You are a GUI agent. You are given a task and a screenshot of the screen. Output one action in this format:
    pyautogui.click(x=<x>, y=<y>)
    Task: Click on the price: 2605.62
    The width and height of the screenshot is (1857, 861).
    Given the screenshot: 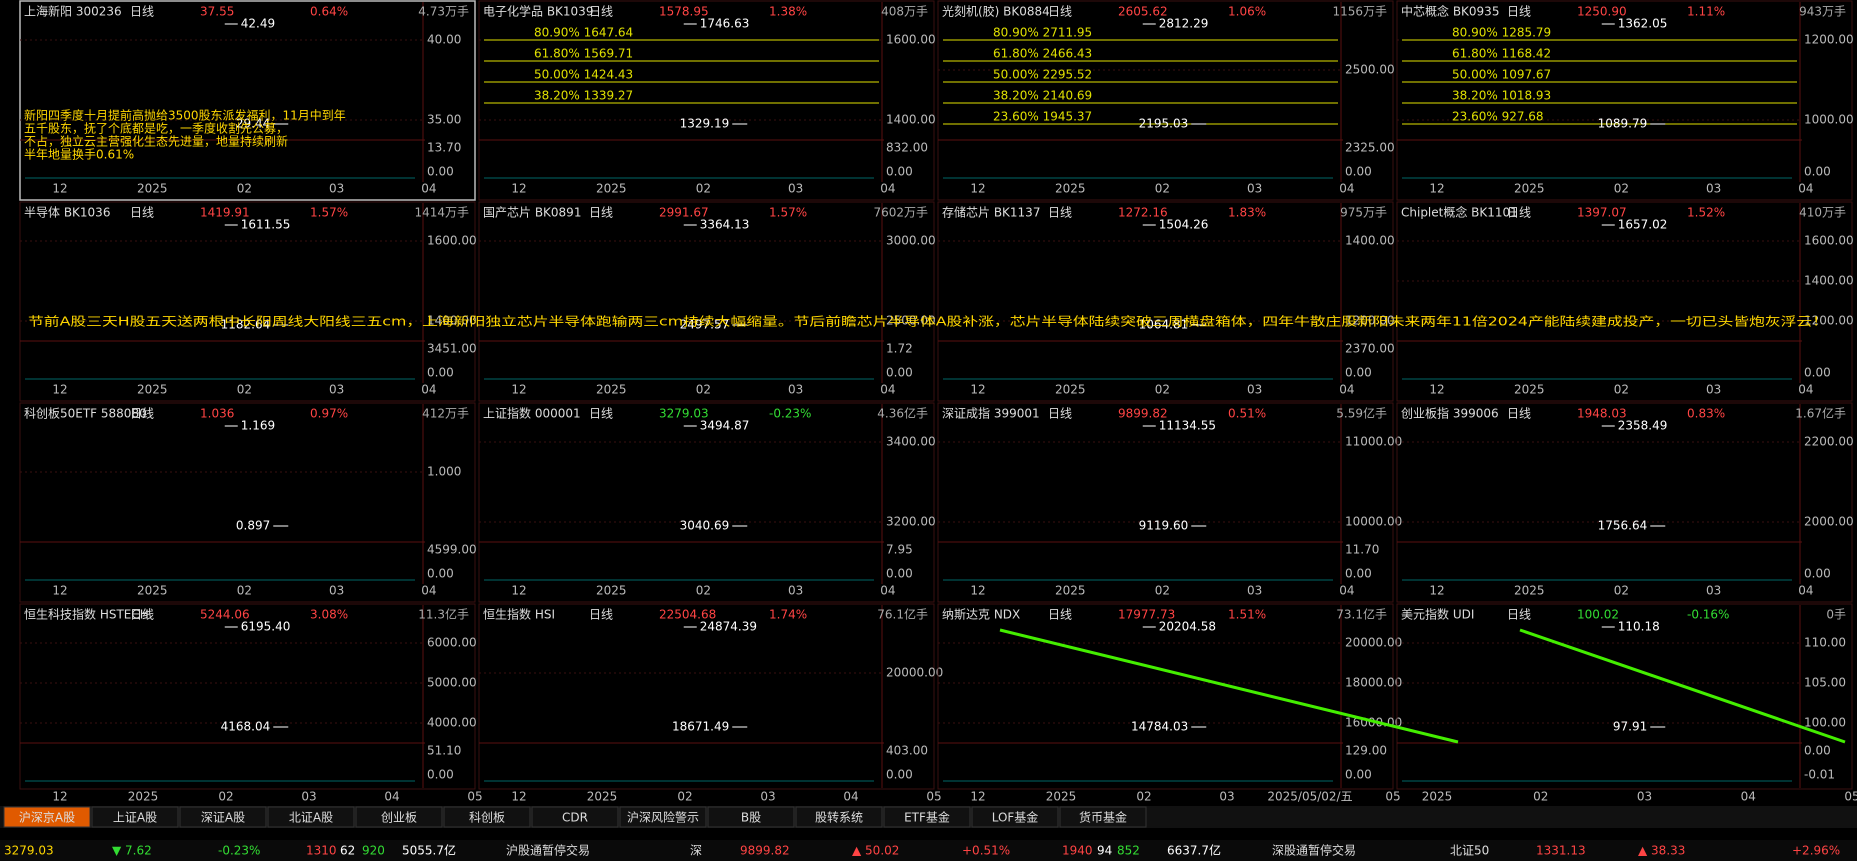 What is the action you would take?
    pyautogui.click(x=1143, y=12)
    